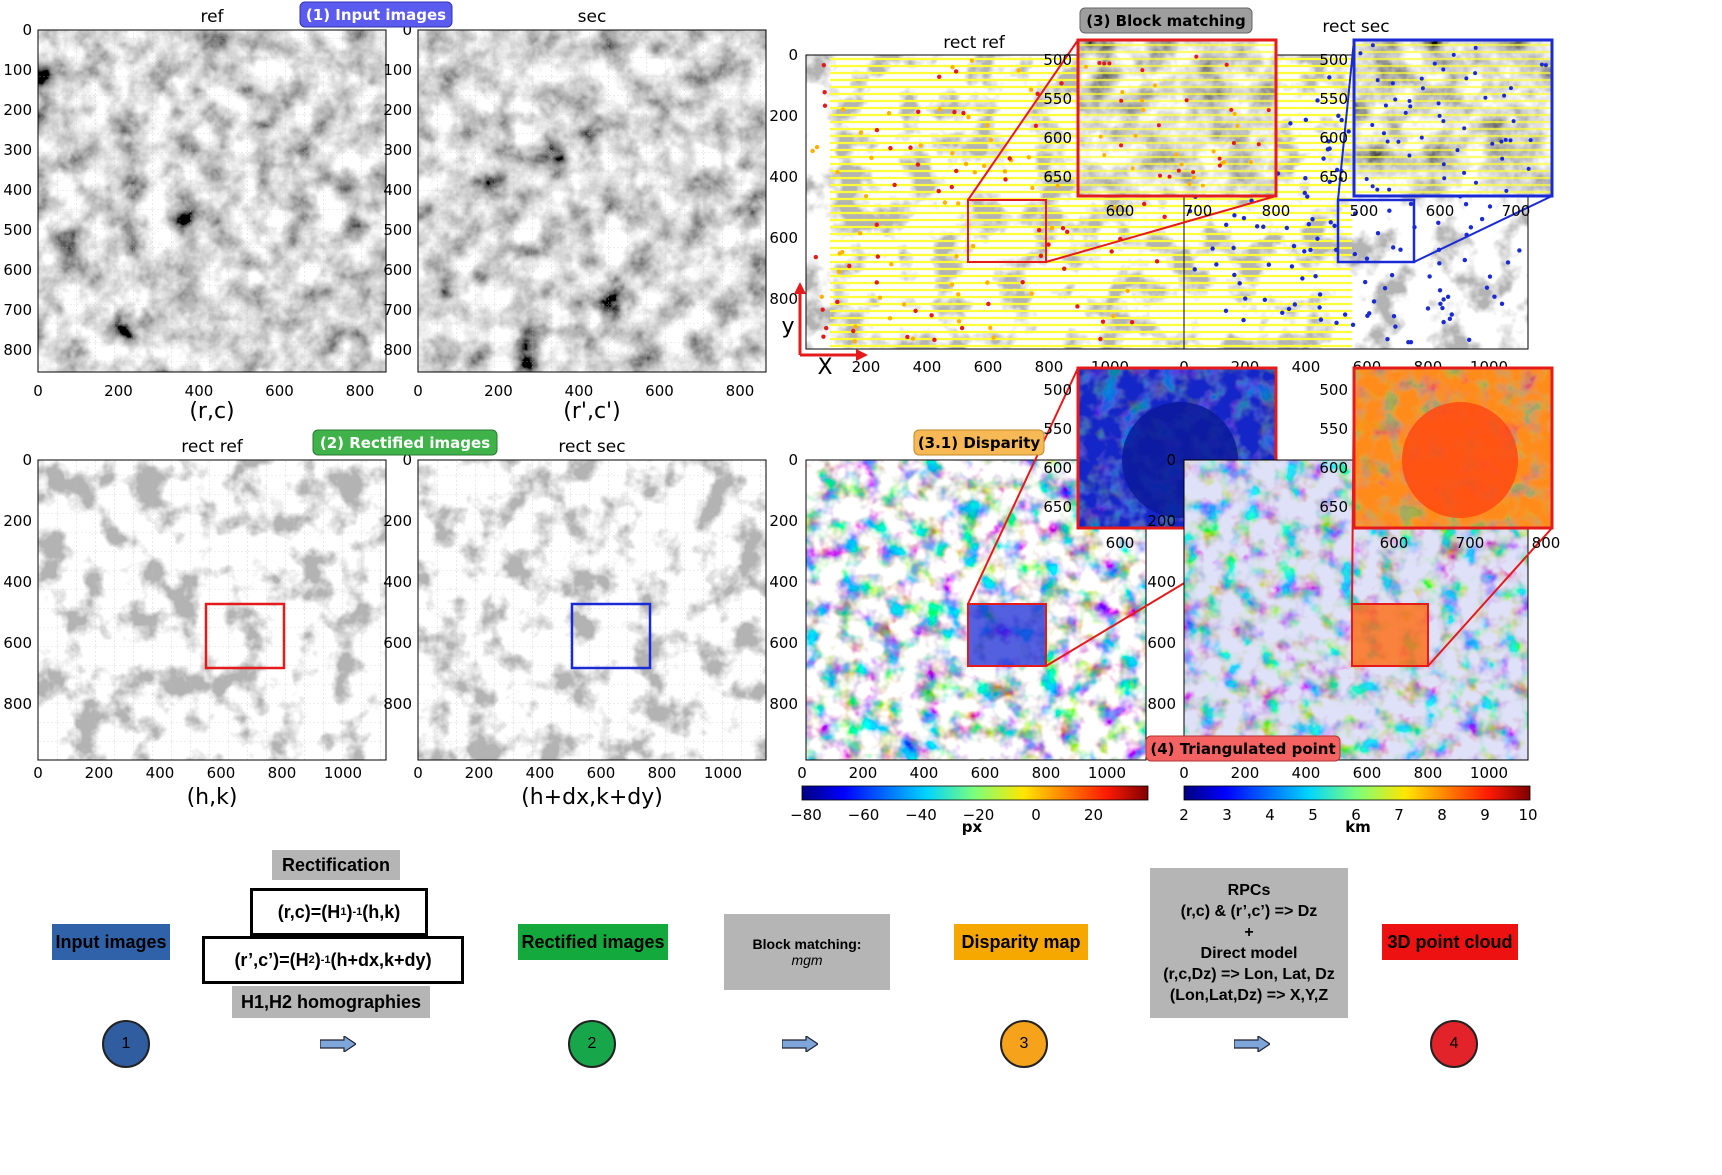  I want to click on ref-title: ref, so click(212, 17).